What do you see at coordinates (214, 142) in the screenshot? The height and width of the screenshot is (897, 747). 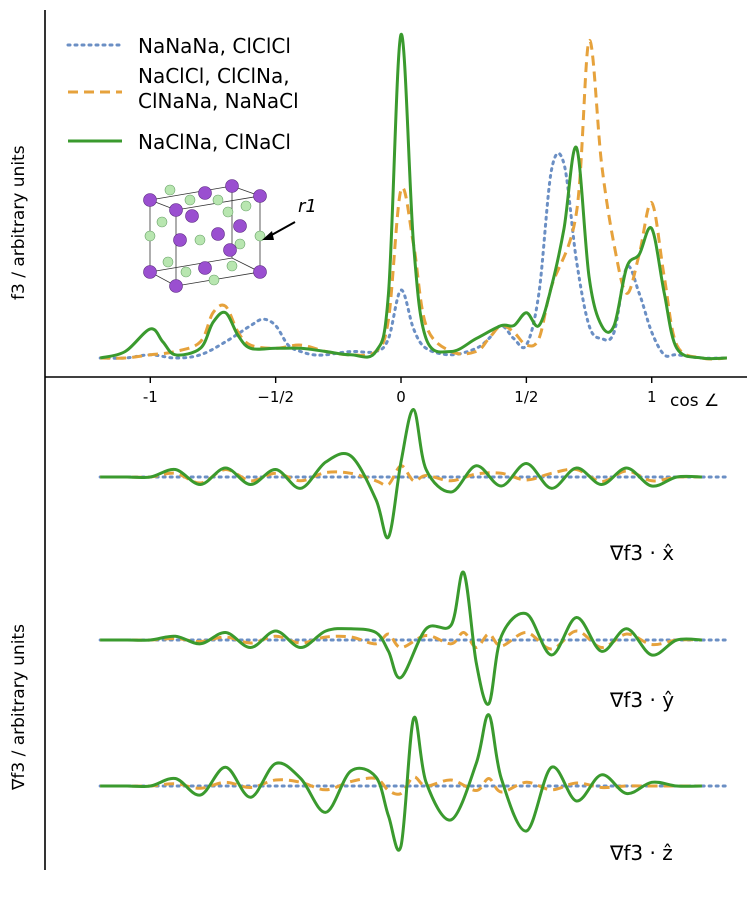 I see `legend-label-series-2: NaClNa, ClNaCl` at bounding box center [214, 142].